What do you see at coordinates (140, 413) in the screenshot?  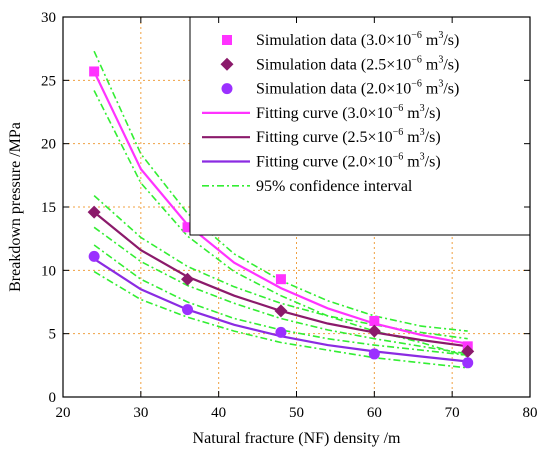 I see `x-tick-label: 30` at bounding box center [140, 413].